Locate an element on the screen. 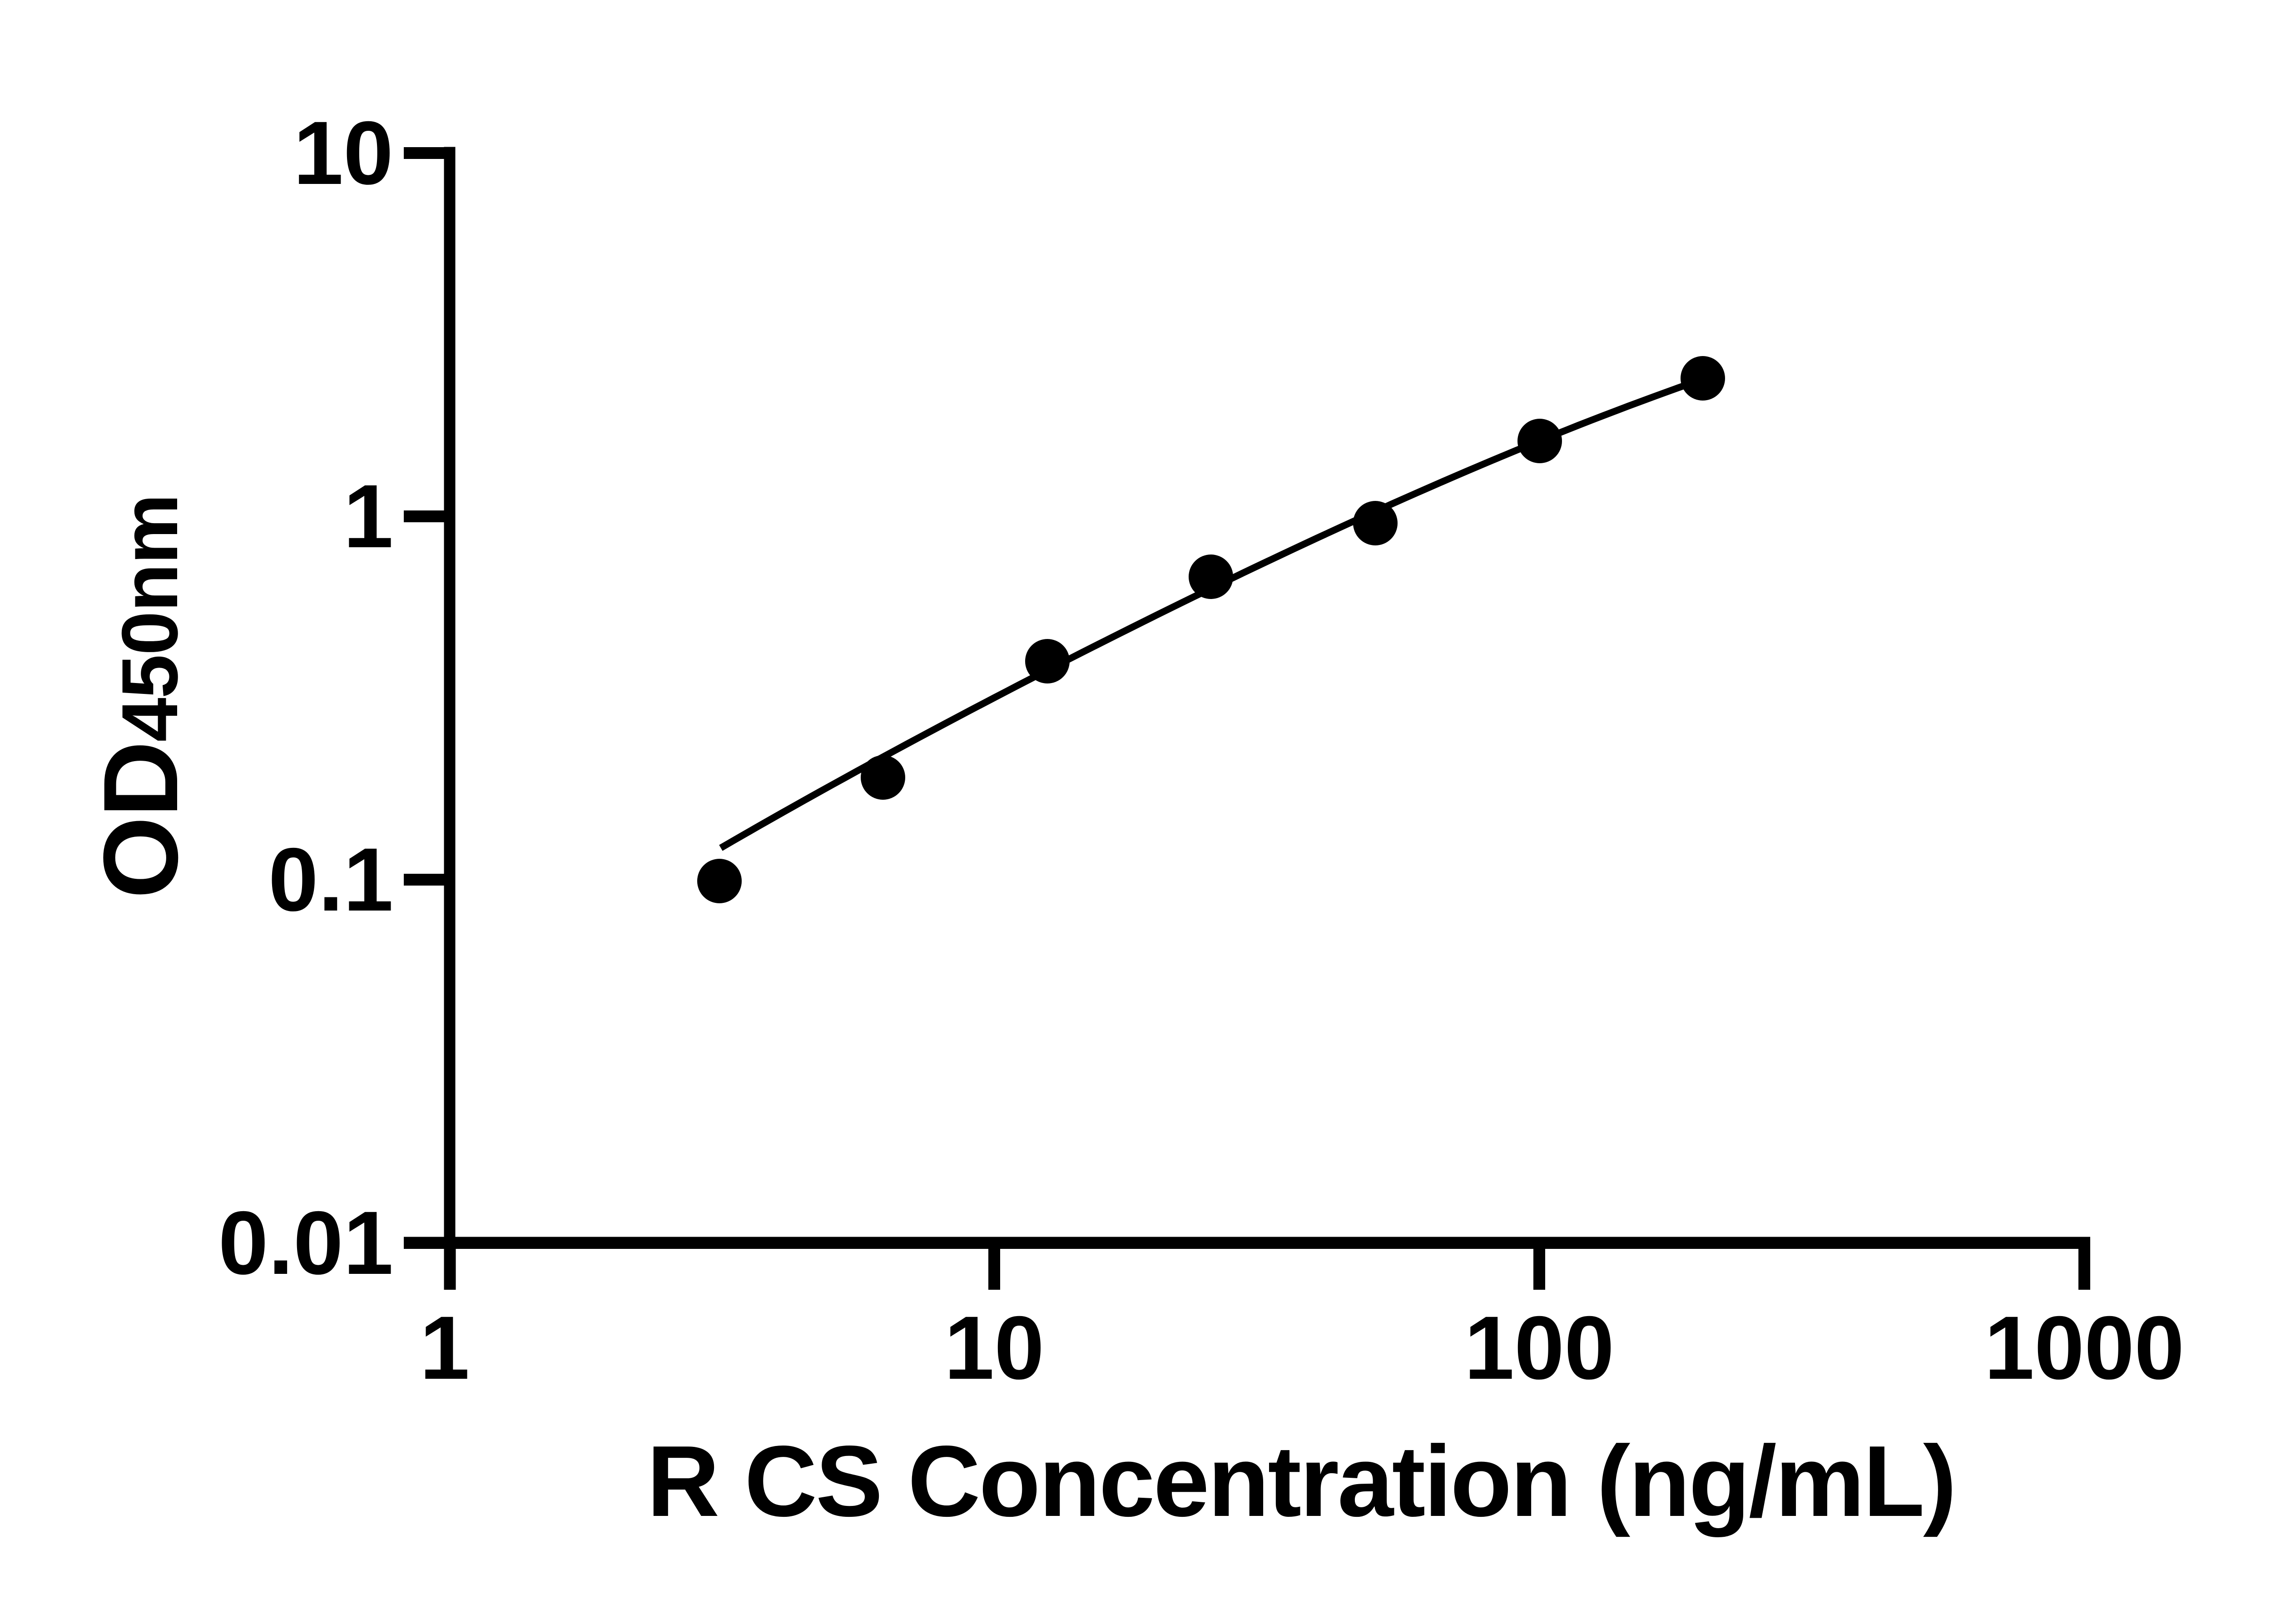 The width and height of the screenshot is (2271, 1624). svg-text: 0.01 is located at coordinates (305, 1243).